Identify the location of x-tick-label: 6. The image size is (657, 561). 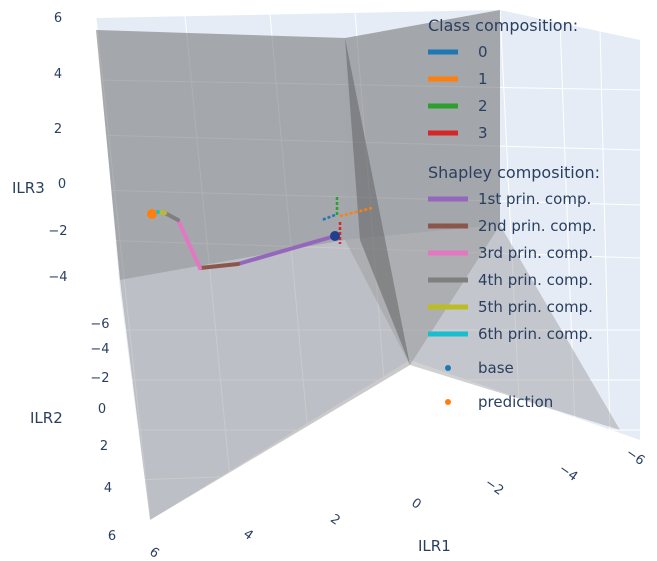
(153, 553).